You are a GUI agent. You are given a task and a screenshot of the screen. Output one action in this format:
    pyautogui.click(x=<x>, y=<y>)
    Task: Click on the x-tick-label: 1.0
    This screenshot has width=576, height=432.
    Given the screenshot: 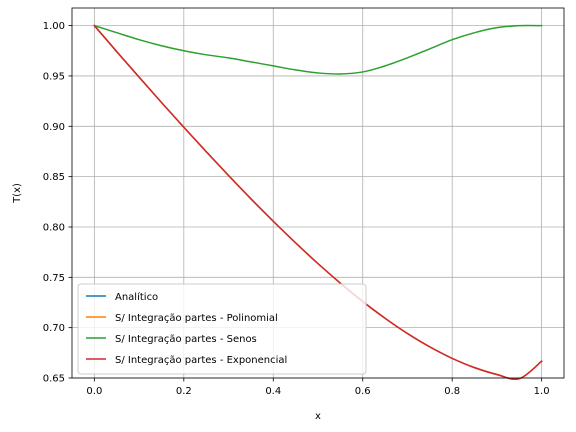 What is the action you would take?
    pyautogui.click(x=542, y=391)
    